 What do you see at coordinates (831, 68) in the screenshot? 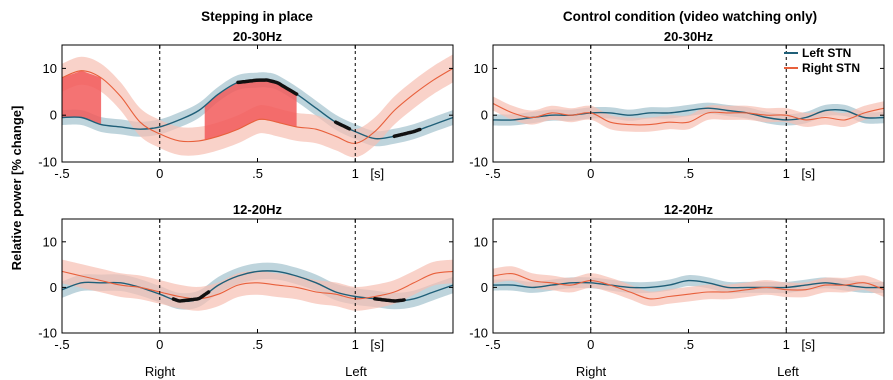
I see `legend-label: Right STN` at bounding box center [831, 68].